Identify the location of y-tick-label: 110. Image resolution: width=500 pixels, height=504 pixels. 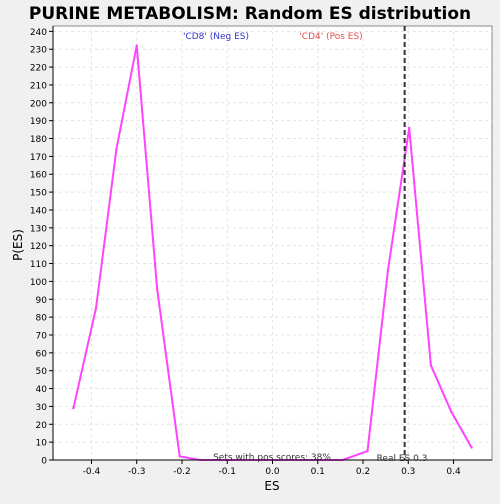
(38, 265).